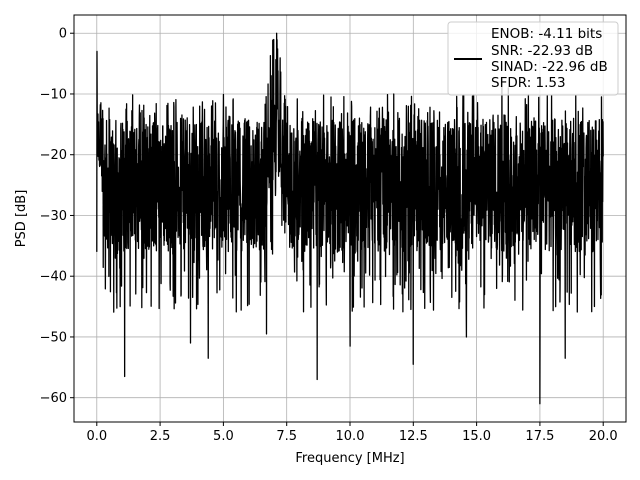 This screenshot has width=640, height=480. I want to click on x-tick-label: 15.0, so click(476, 436).